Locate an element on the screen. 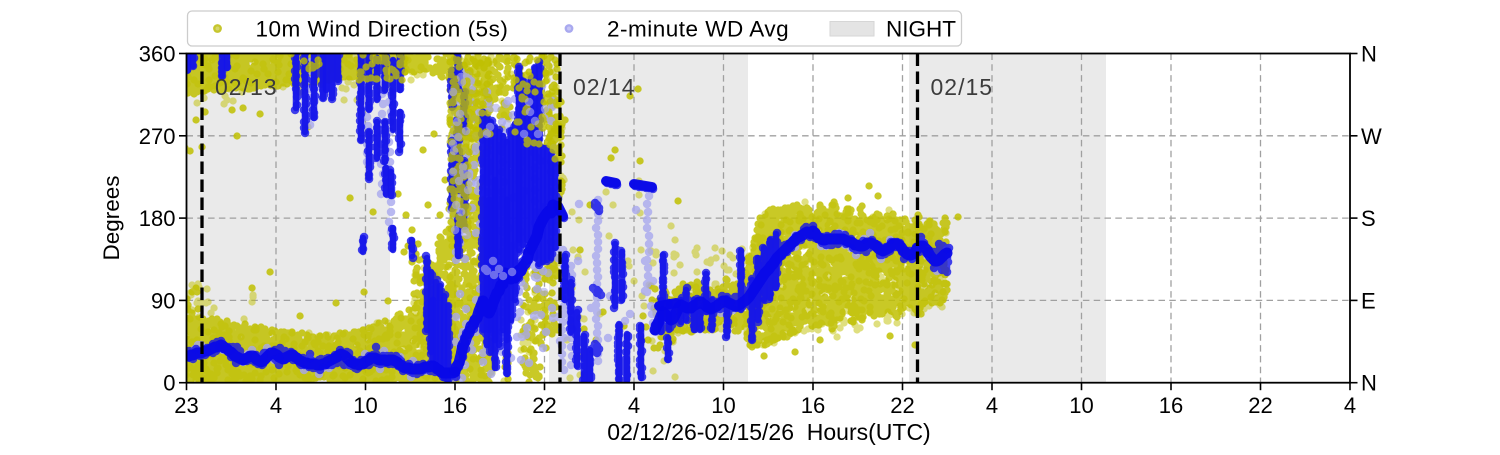  svg-text: W is located at coordinates (1371, 136).